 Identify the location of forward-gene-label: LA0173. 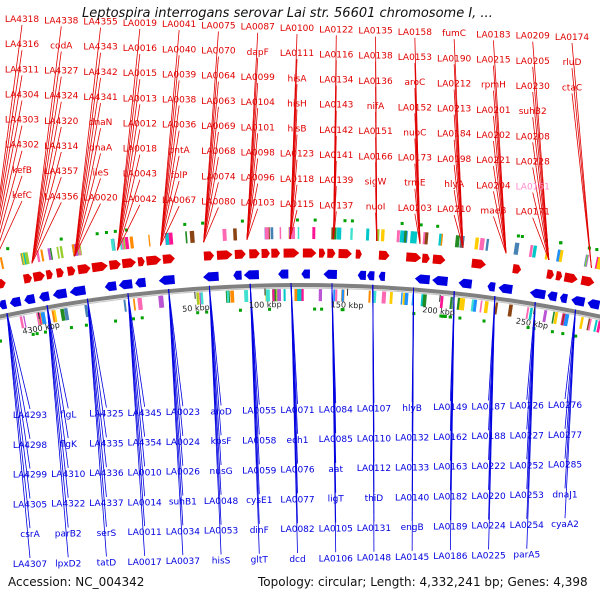
(415, 159).